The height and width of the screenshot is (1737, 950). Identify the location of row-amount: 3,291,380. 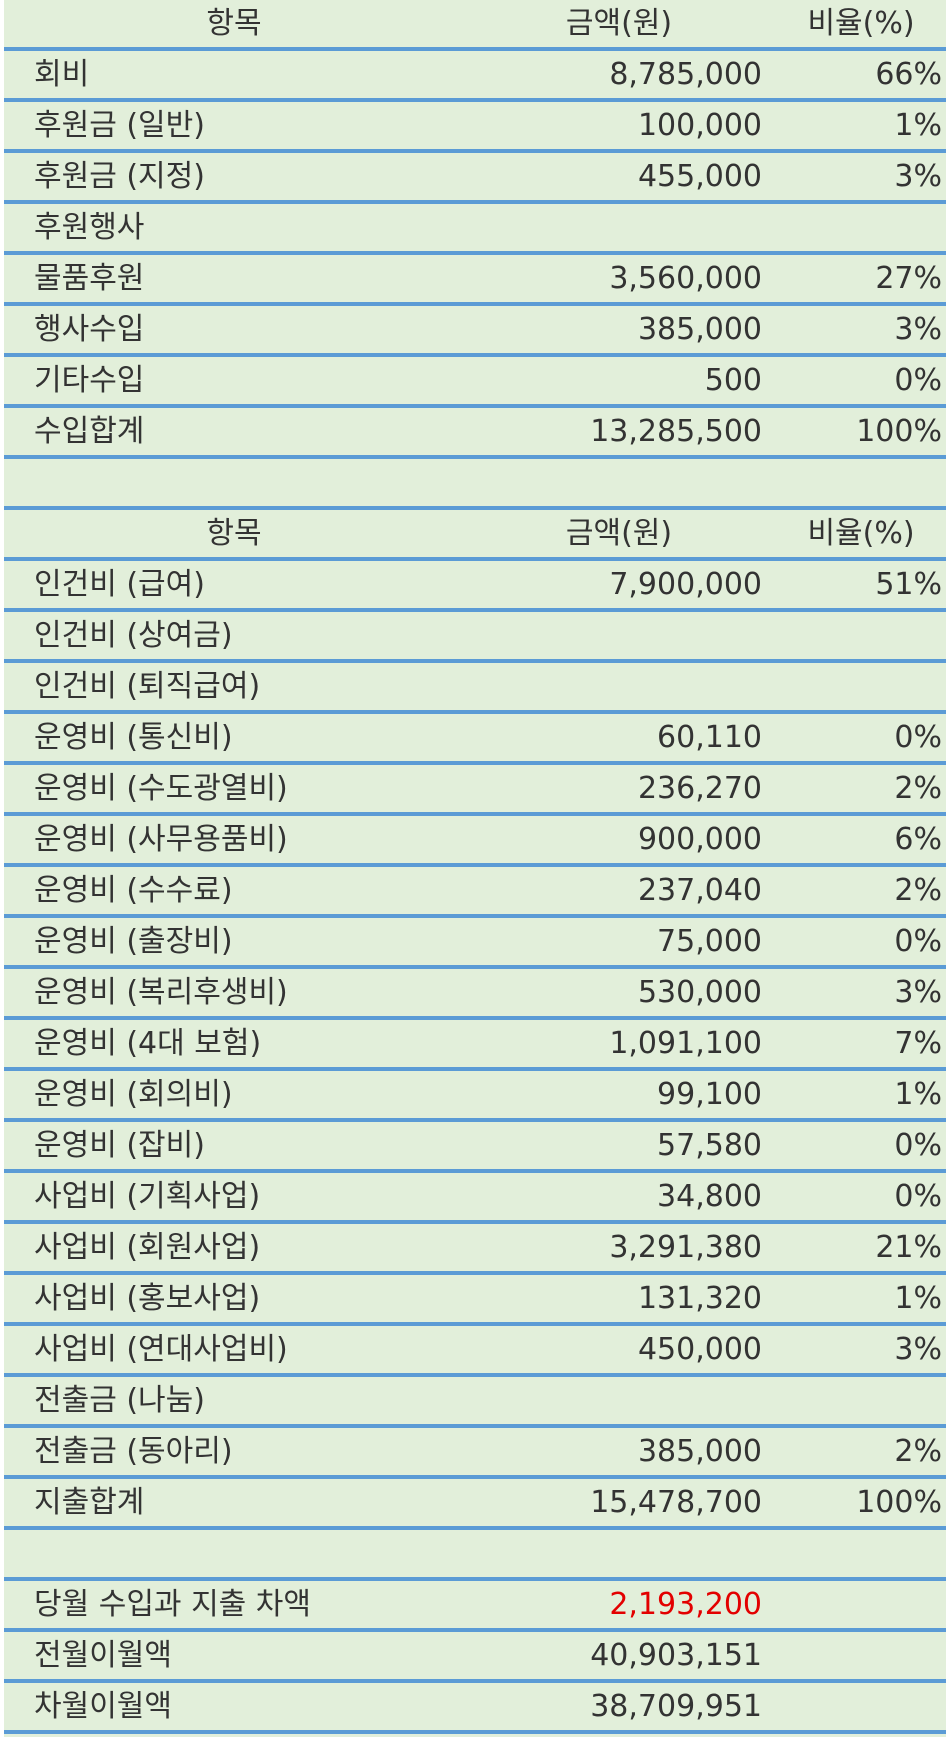
(685, 1247).